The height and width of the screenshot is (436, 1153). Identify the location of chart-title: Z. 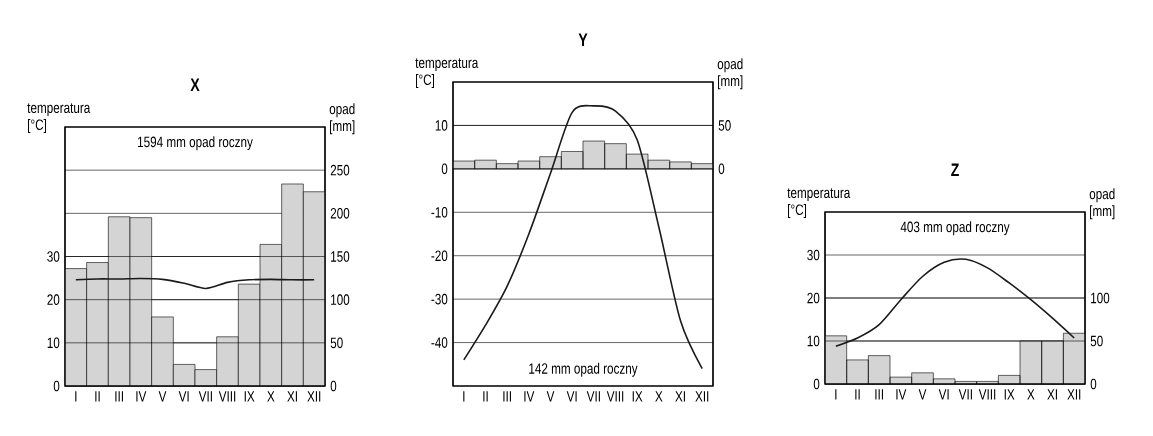
(955, 169).